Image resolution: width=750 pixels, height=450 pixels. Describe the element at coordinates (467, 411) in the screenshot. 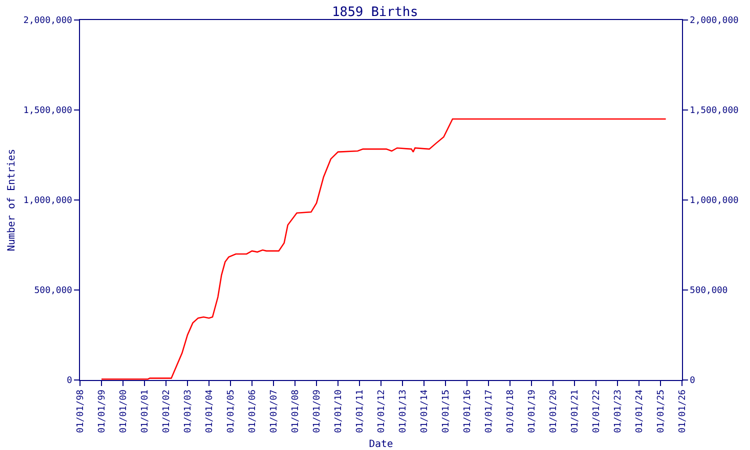

I see `x-tick-label: 01/01/16` at that location.